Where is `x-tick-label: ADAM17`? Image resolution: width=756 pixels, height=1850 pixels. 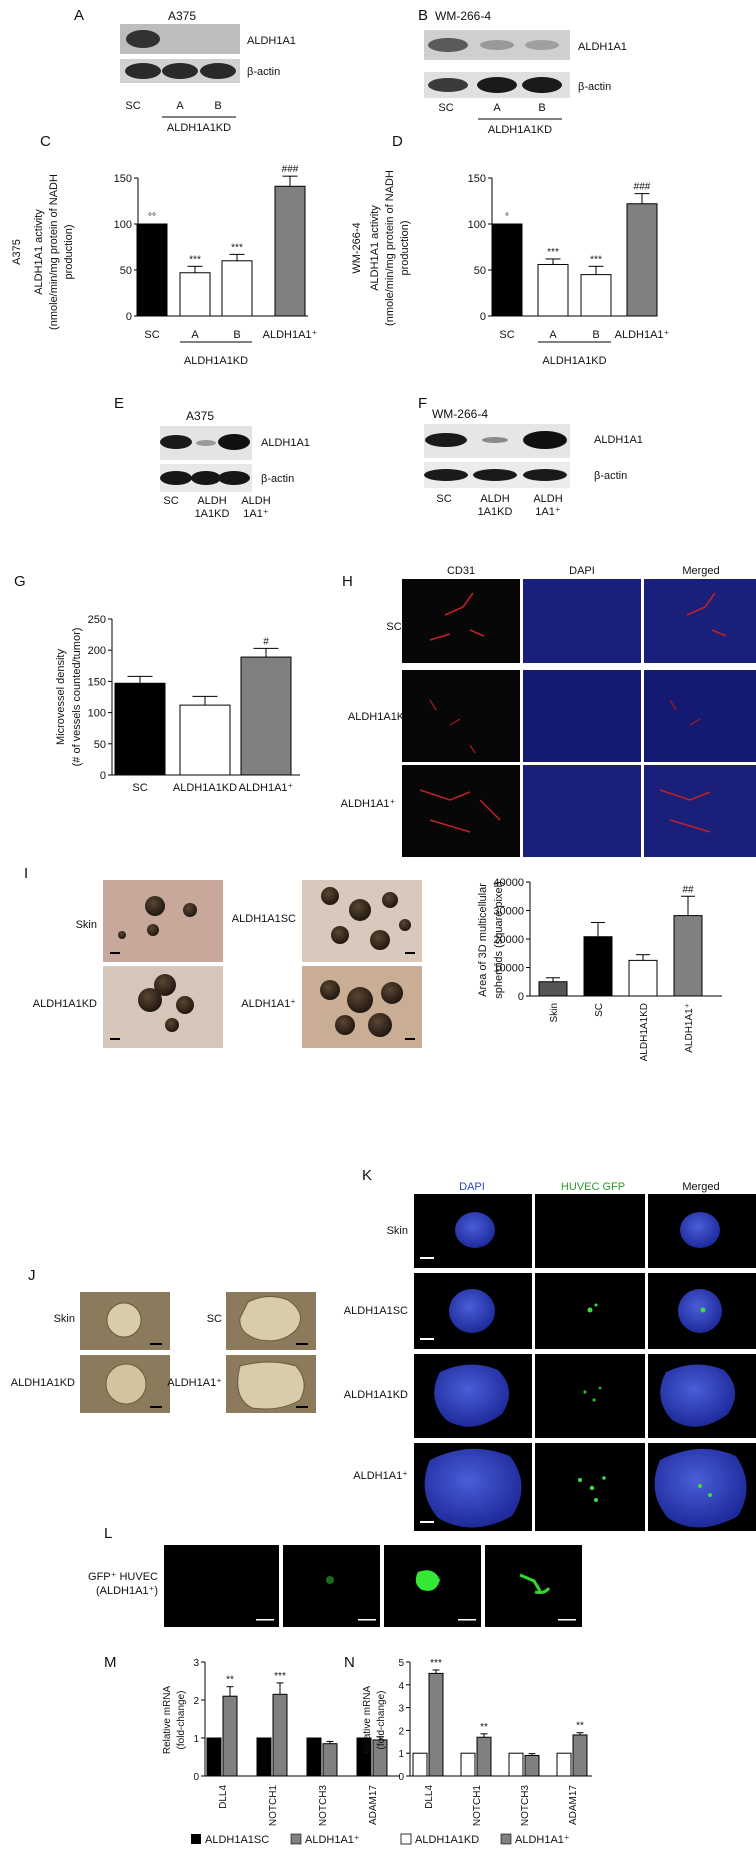
x-tick-label: ADAM17 is located at coordinates (573, 1805).